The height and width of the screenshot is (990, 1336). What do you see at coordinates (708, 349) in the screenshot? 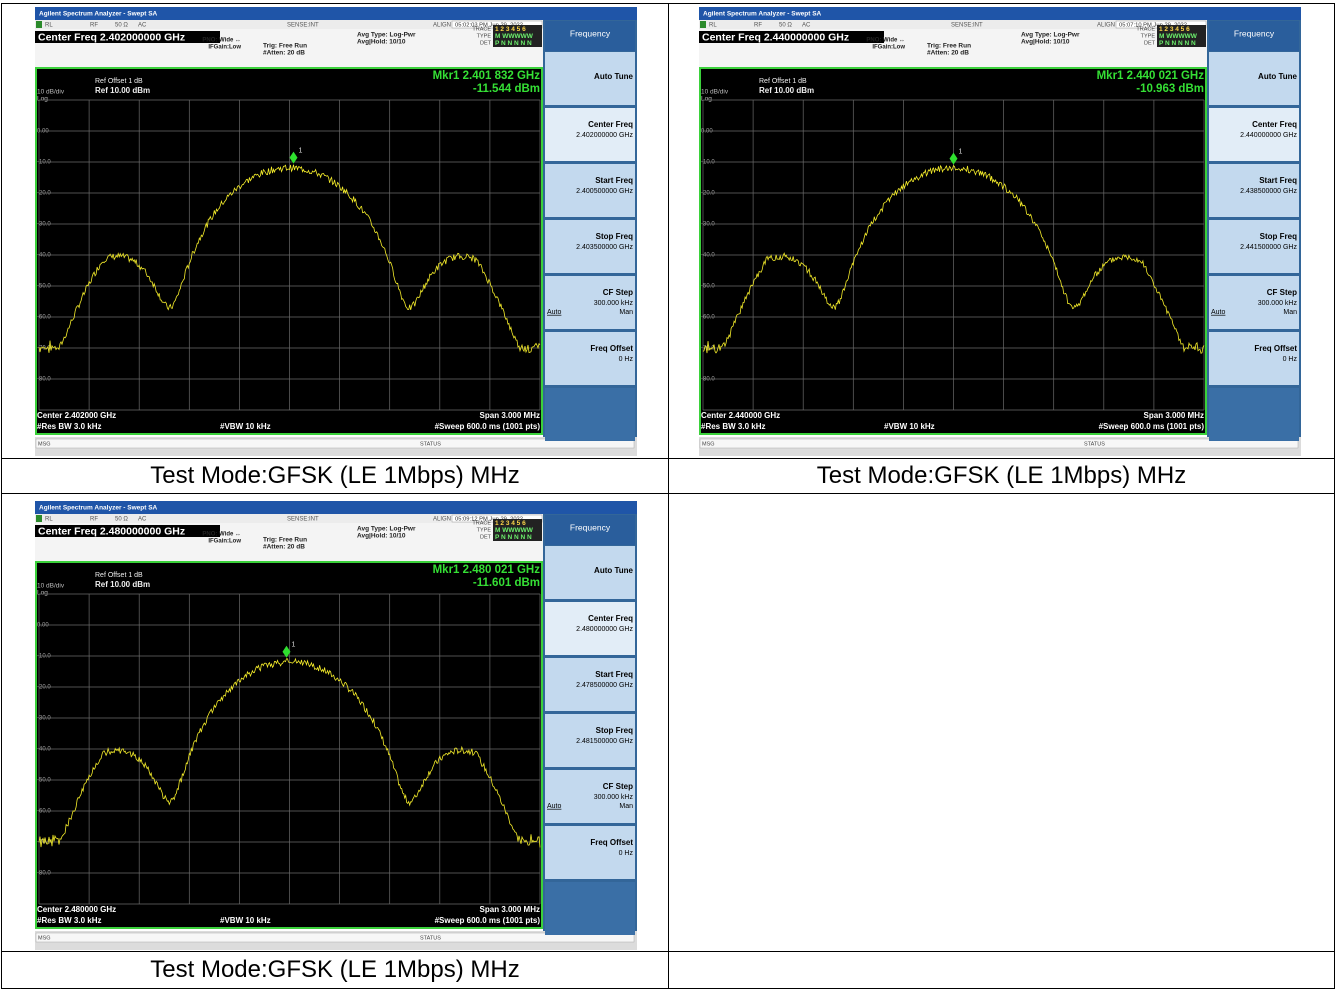
I see `y-axis-label: -70.0` at bounding box center [708, 349].